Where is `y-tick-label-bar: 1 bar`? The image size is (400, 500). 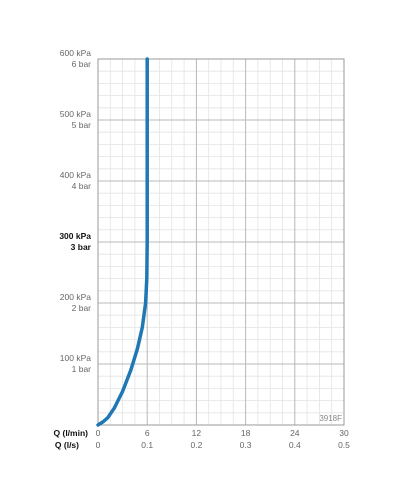
y-tick-label-bar: 1 bar is located at coordinates (82, 369).